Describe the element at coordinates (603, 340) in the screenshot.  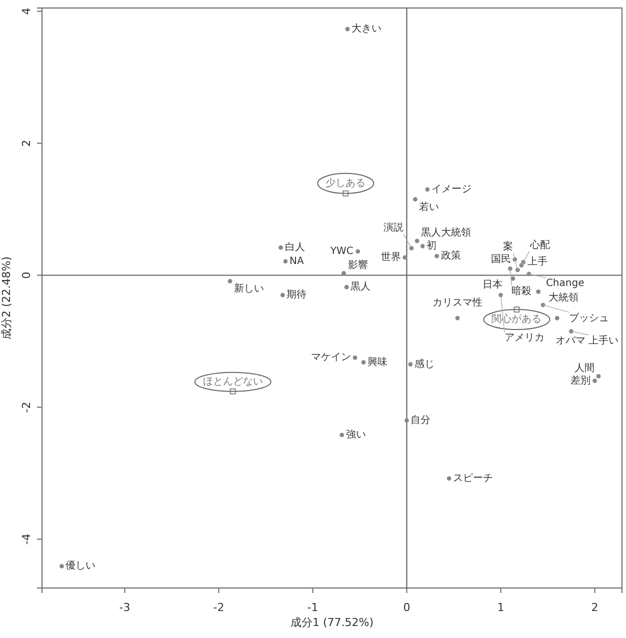
I see `annotation: 上手い` at that location.